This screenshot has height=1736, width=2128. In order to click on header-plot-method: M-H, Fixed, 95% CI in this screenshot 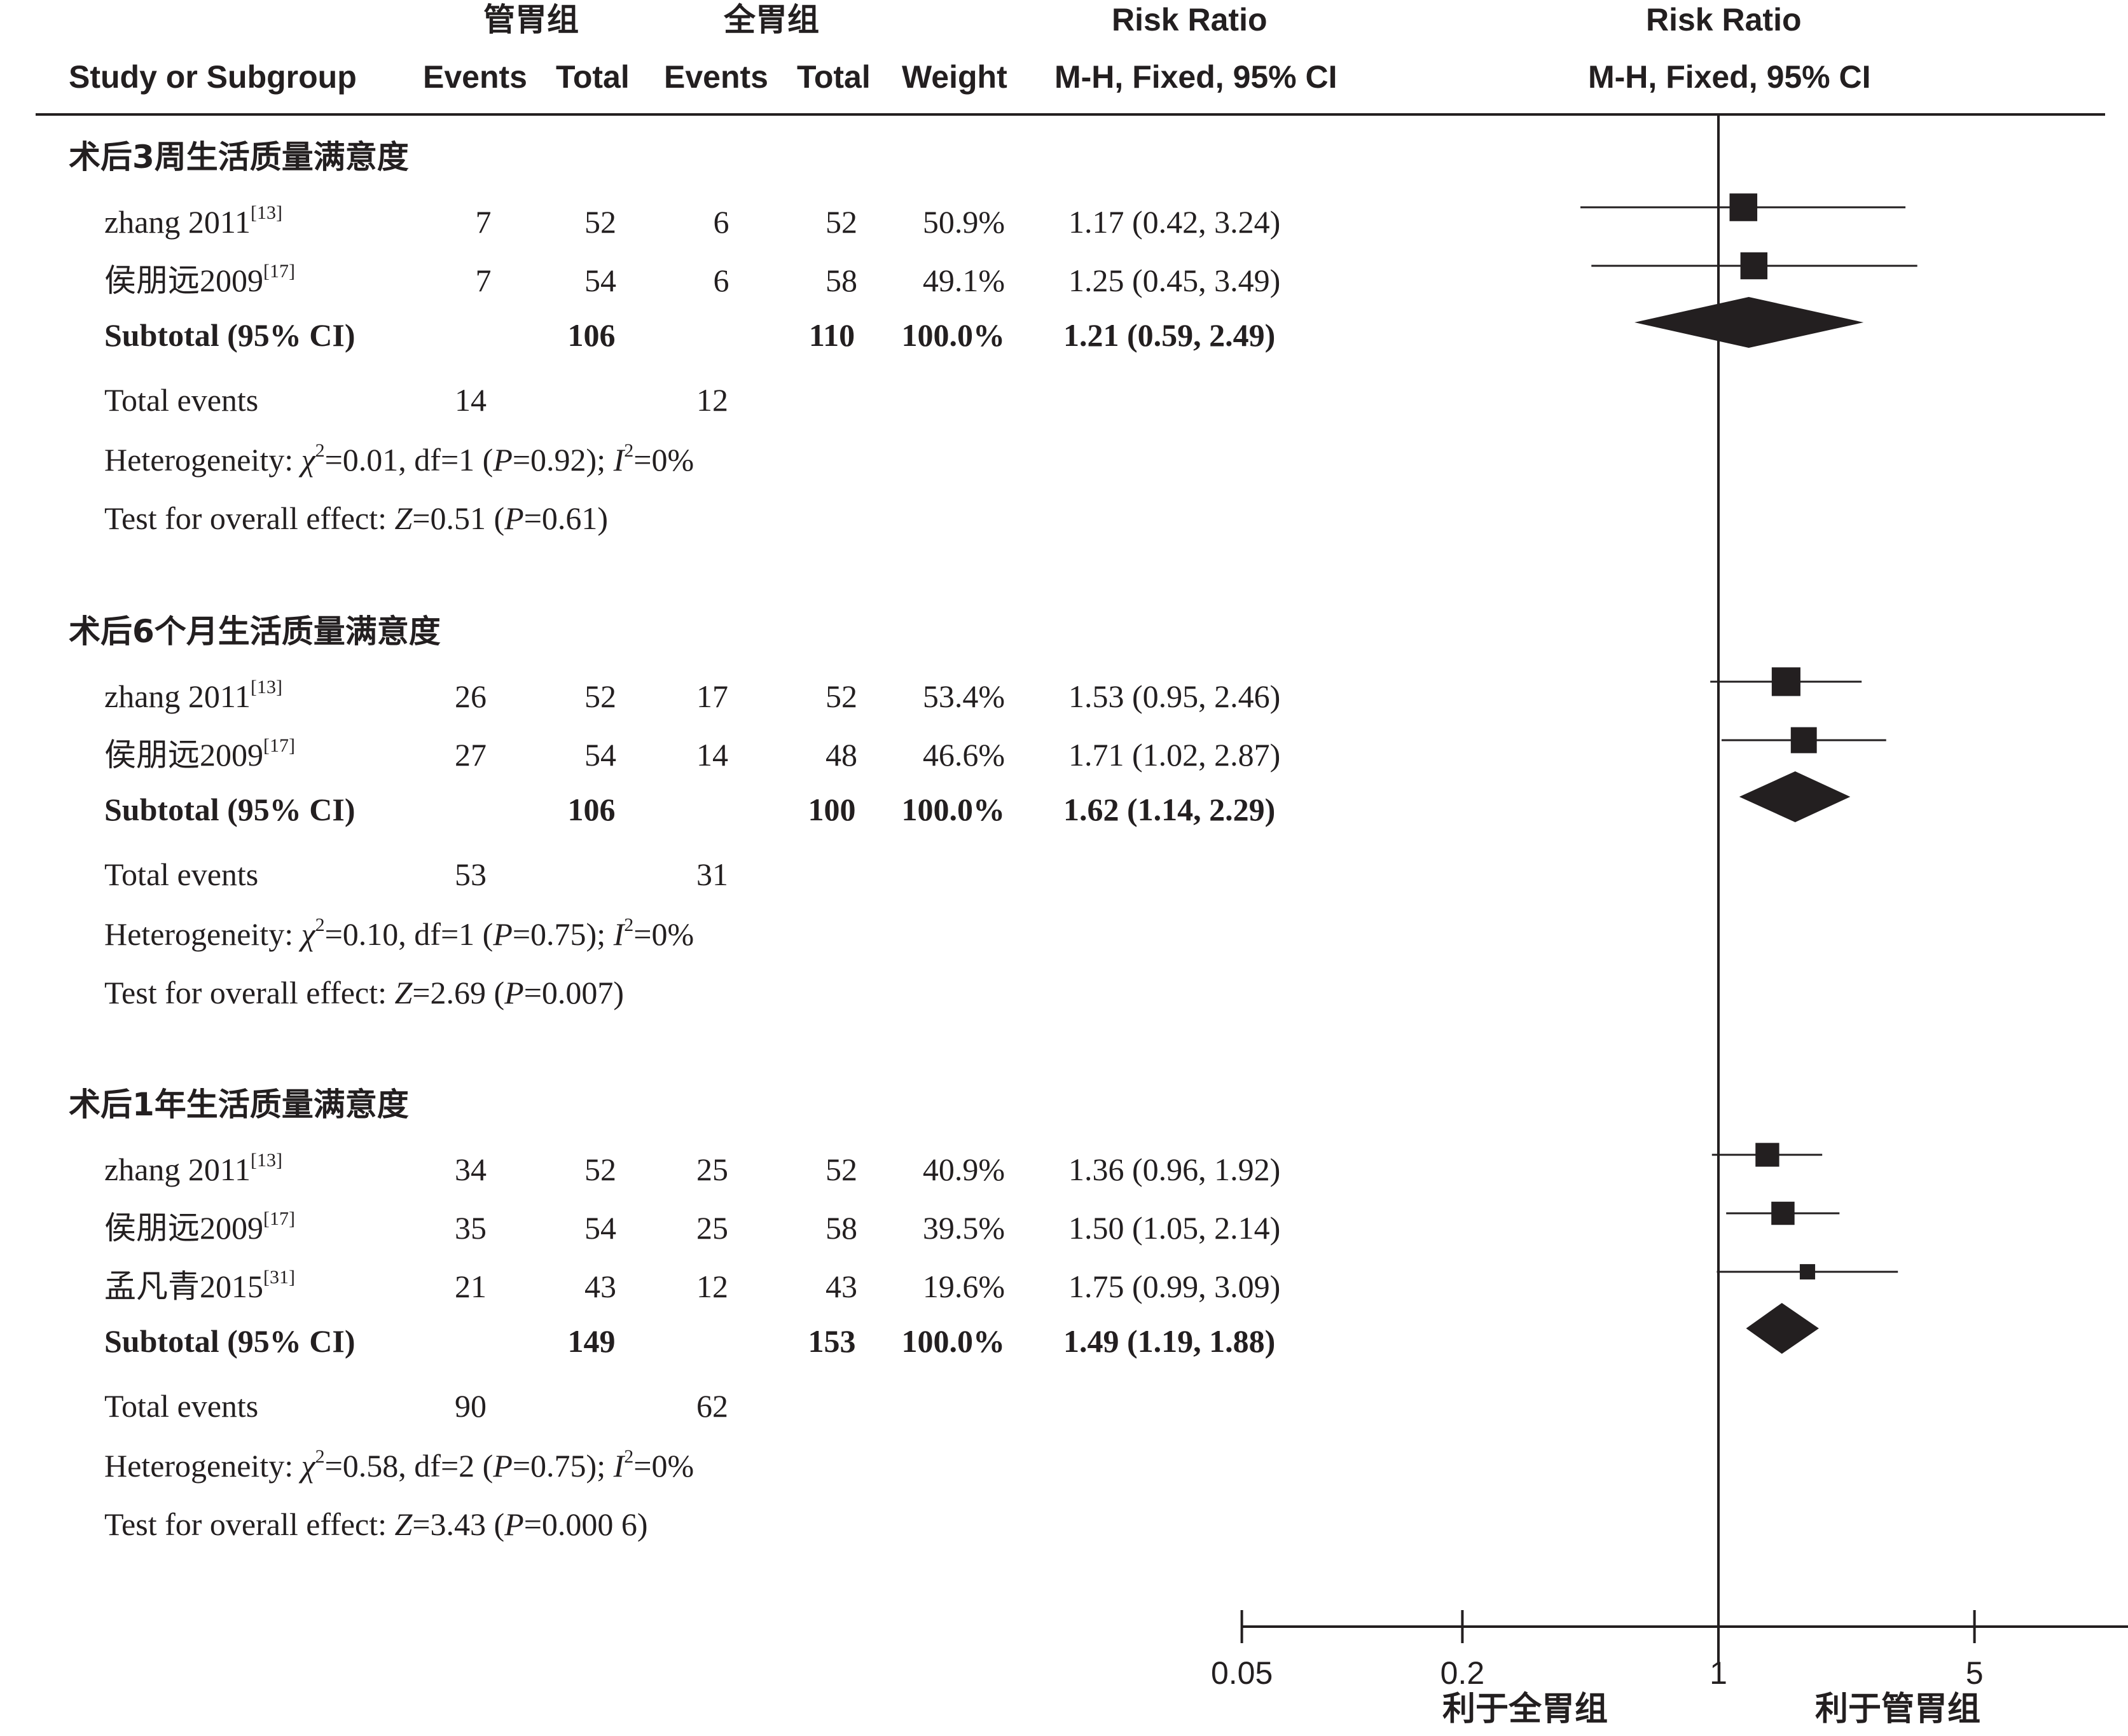, I will do `click(1729, 77)`.